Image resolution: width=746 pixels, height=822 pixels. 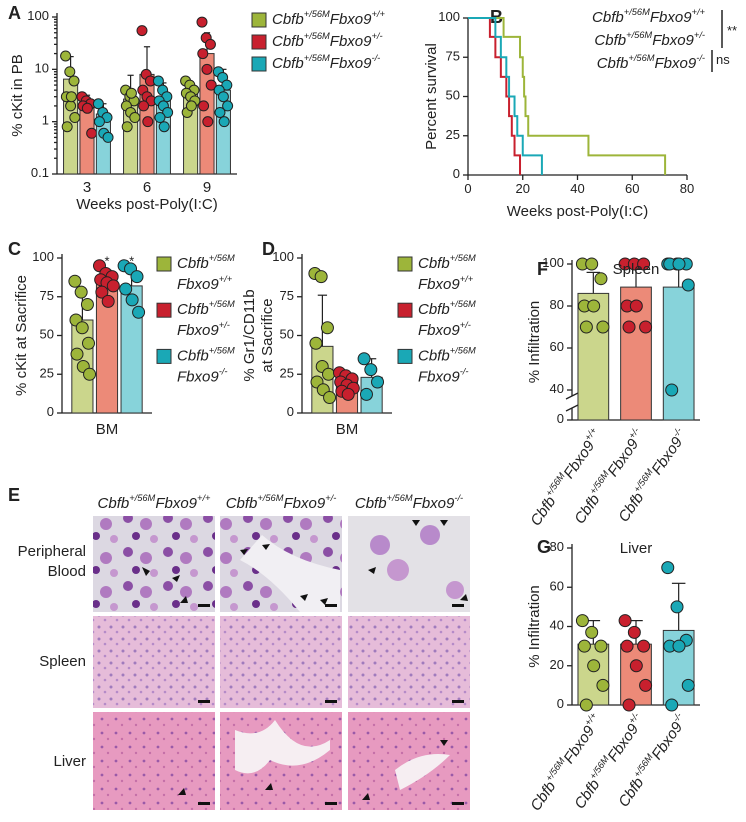 I want to click on x-tick-label: 60, so click(x=632, y=188).